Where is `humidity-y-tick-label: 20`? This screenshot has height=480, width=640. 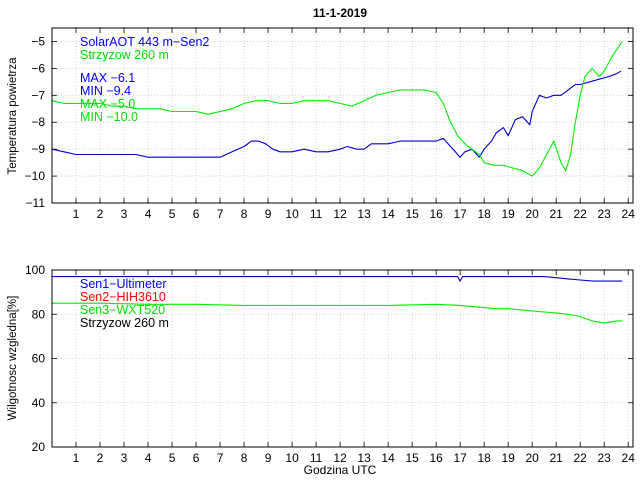 humidity-y-tick-label: 20 is located at coordinates (39, 447).